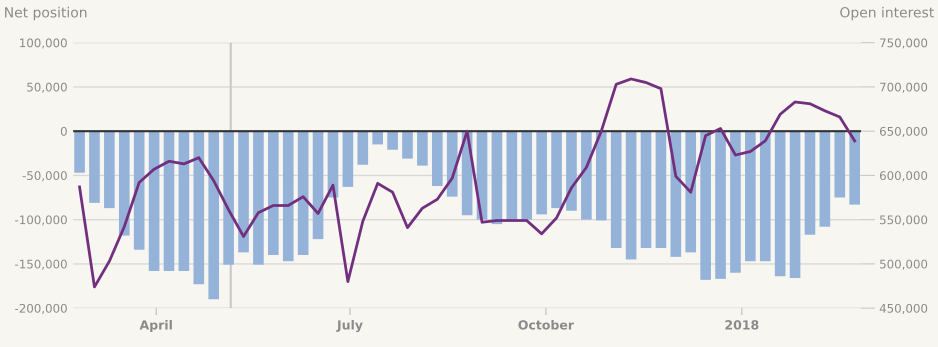 The width and height of the screenshot is (938, 347). I want to click on y-tick-label: 50,000, so click(47, 87).